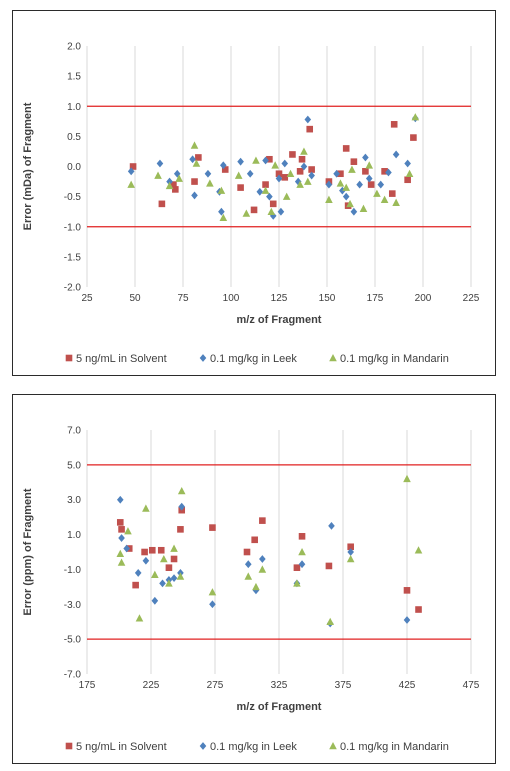 Image resolution: width=510 pixels, height=771 pixels. What do you see at coordinates (73, 288) in the screenshot?
I see `y-tick-label: -2.0` at bounding box center [73, 288].